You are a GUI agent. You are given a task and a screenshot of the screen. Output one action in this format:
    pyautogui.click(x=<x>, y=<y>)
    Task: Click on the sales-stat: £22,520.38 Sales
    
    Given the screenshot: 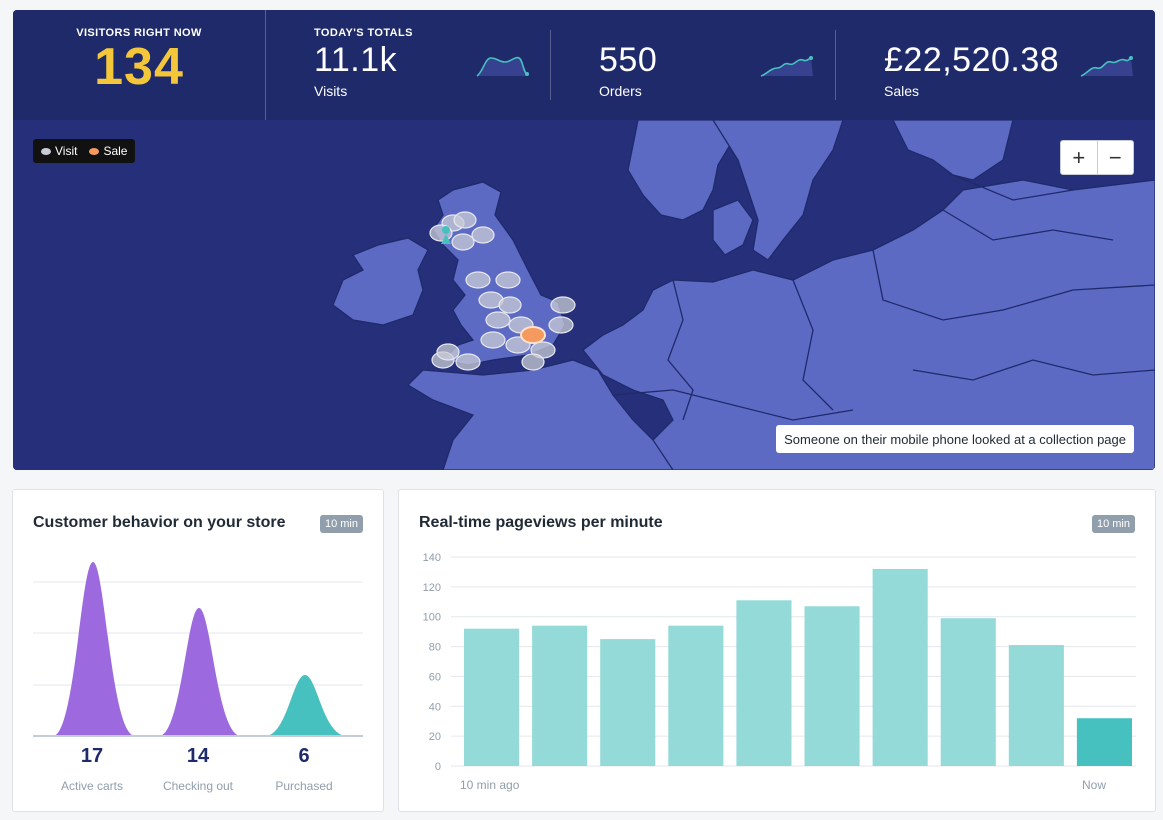 What is the action you would take?
    pyautogui.click(x=971, y=76)
    